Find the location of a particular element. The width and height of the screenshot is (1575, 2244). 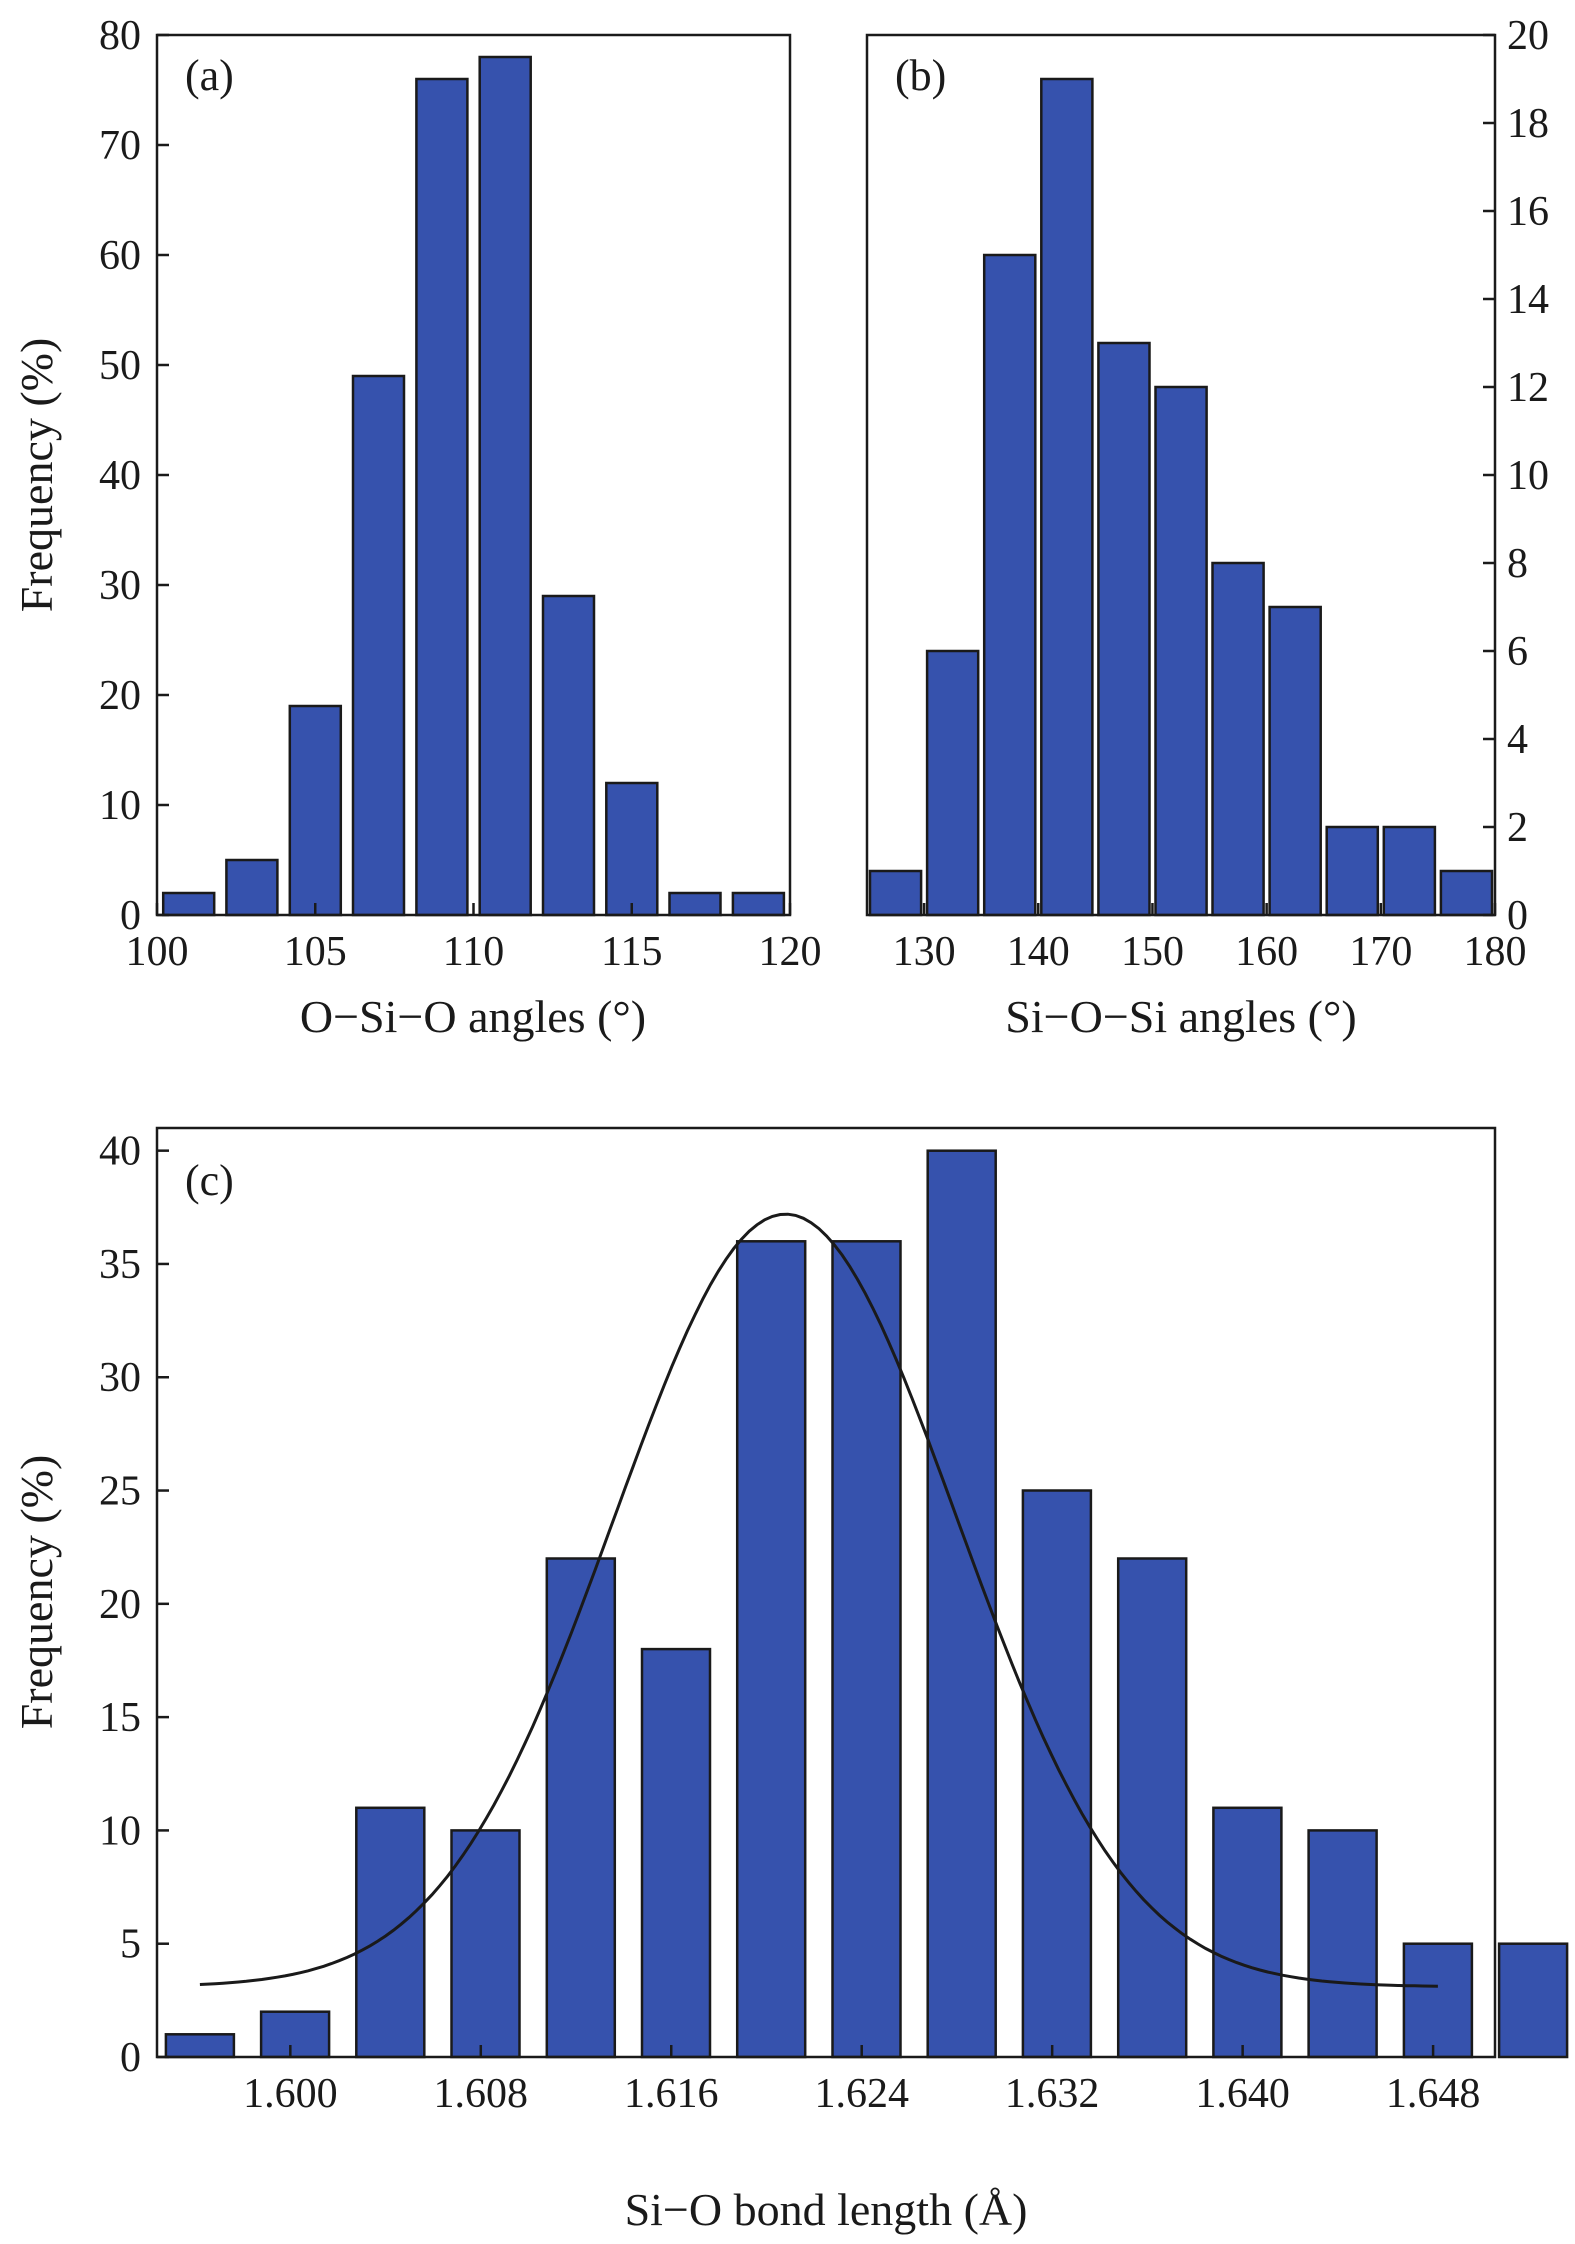

panel-a-y-tick-label: 60 is located at coordinates (120, 256).